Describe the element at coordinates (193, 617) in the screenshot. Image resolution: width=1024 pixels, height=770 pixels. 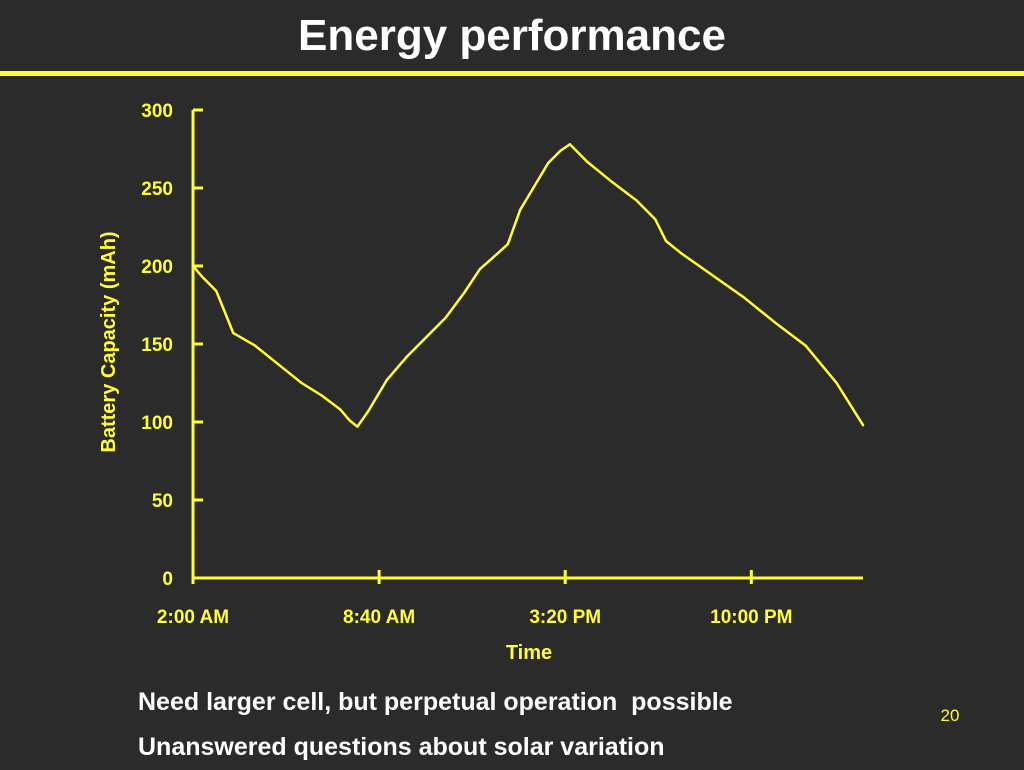
I see `x-tick-label: 2:00 AM` at that location.